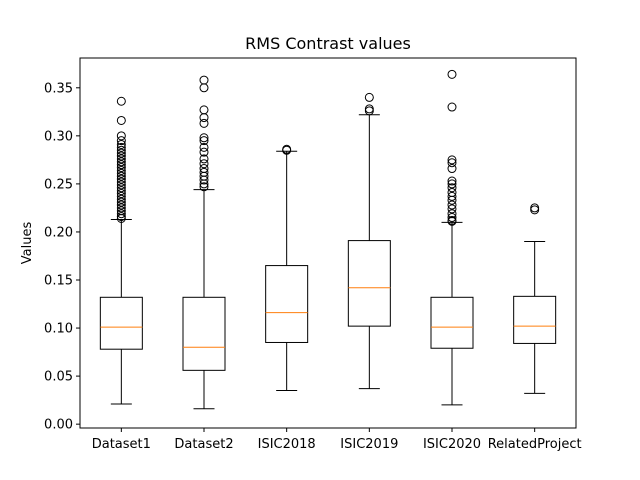  Describe the element at coordinates (203, 444) in the screenshot. I see `x-tick-label: Dataset2` at that location.